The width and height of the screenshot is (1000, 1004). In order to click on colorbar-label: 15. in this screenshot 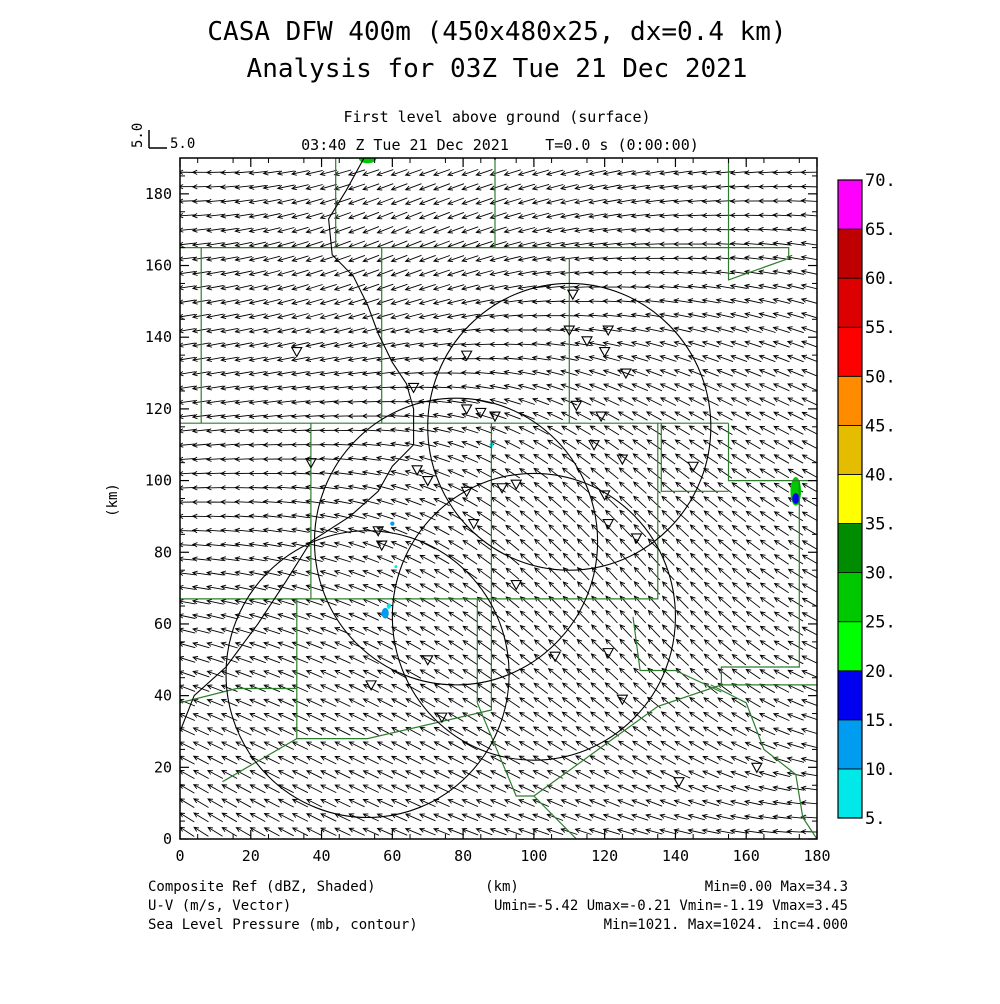, I will do `click(880, 721)`.